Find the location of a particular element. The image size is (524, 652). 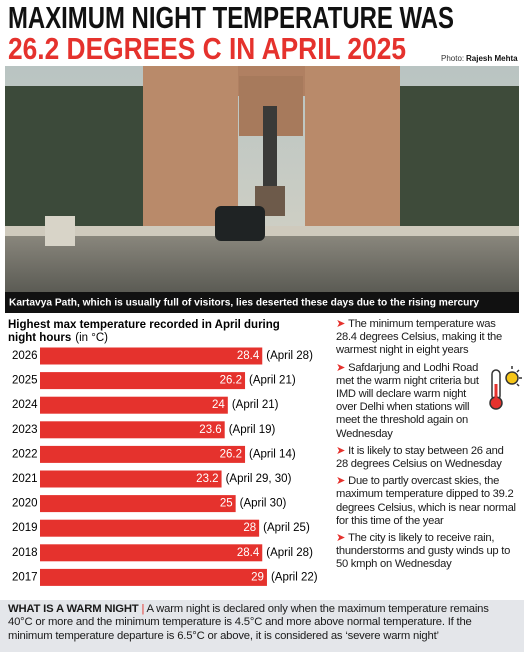

value-label: 23.2 is located at coordinates (207, 479).